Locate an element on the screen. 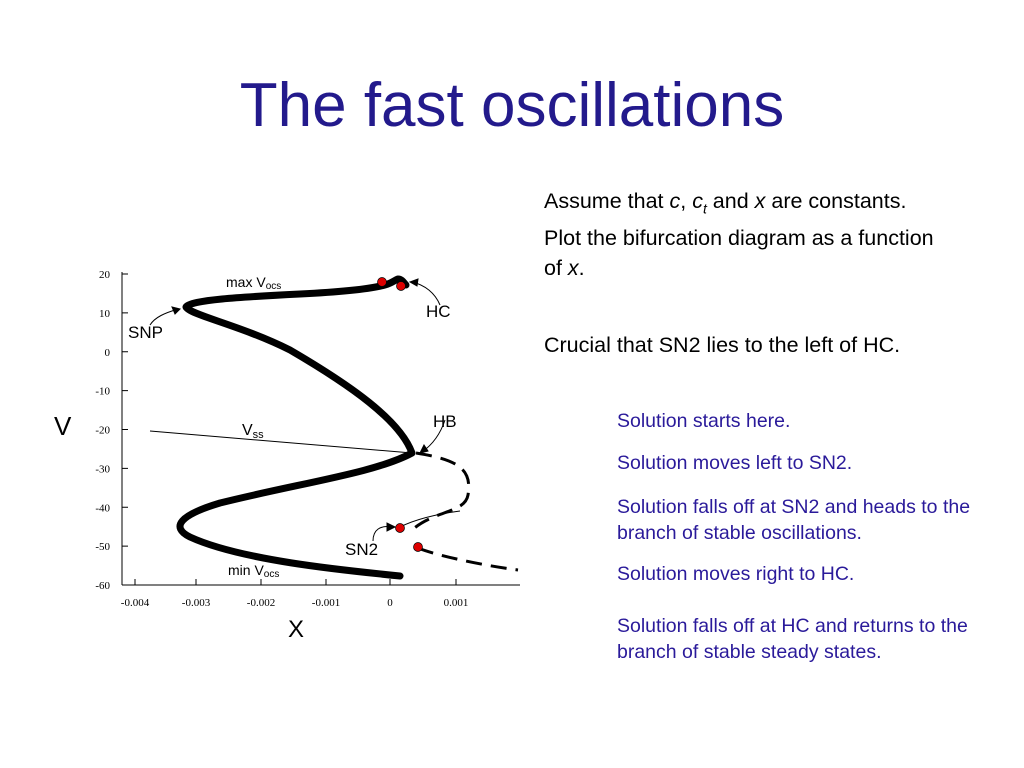 The image size is (1024, 768). vss-line is located at coordinates (281, 442).